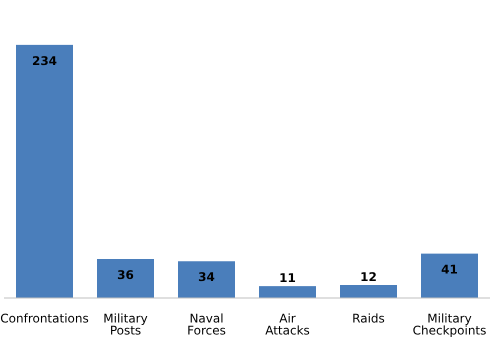 The height and width of the screenshot is (342, 494). What do you see at coordinates (287, 325) in the screenshot?
I see `x-tick-label: Air Attacks` at bounding box center [287, 325].